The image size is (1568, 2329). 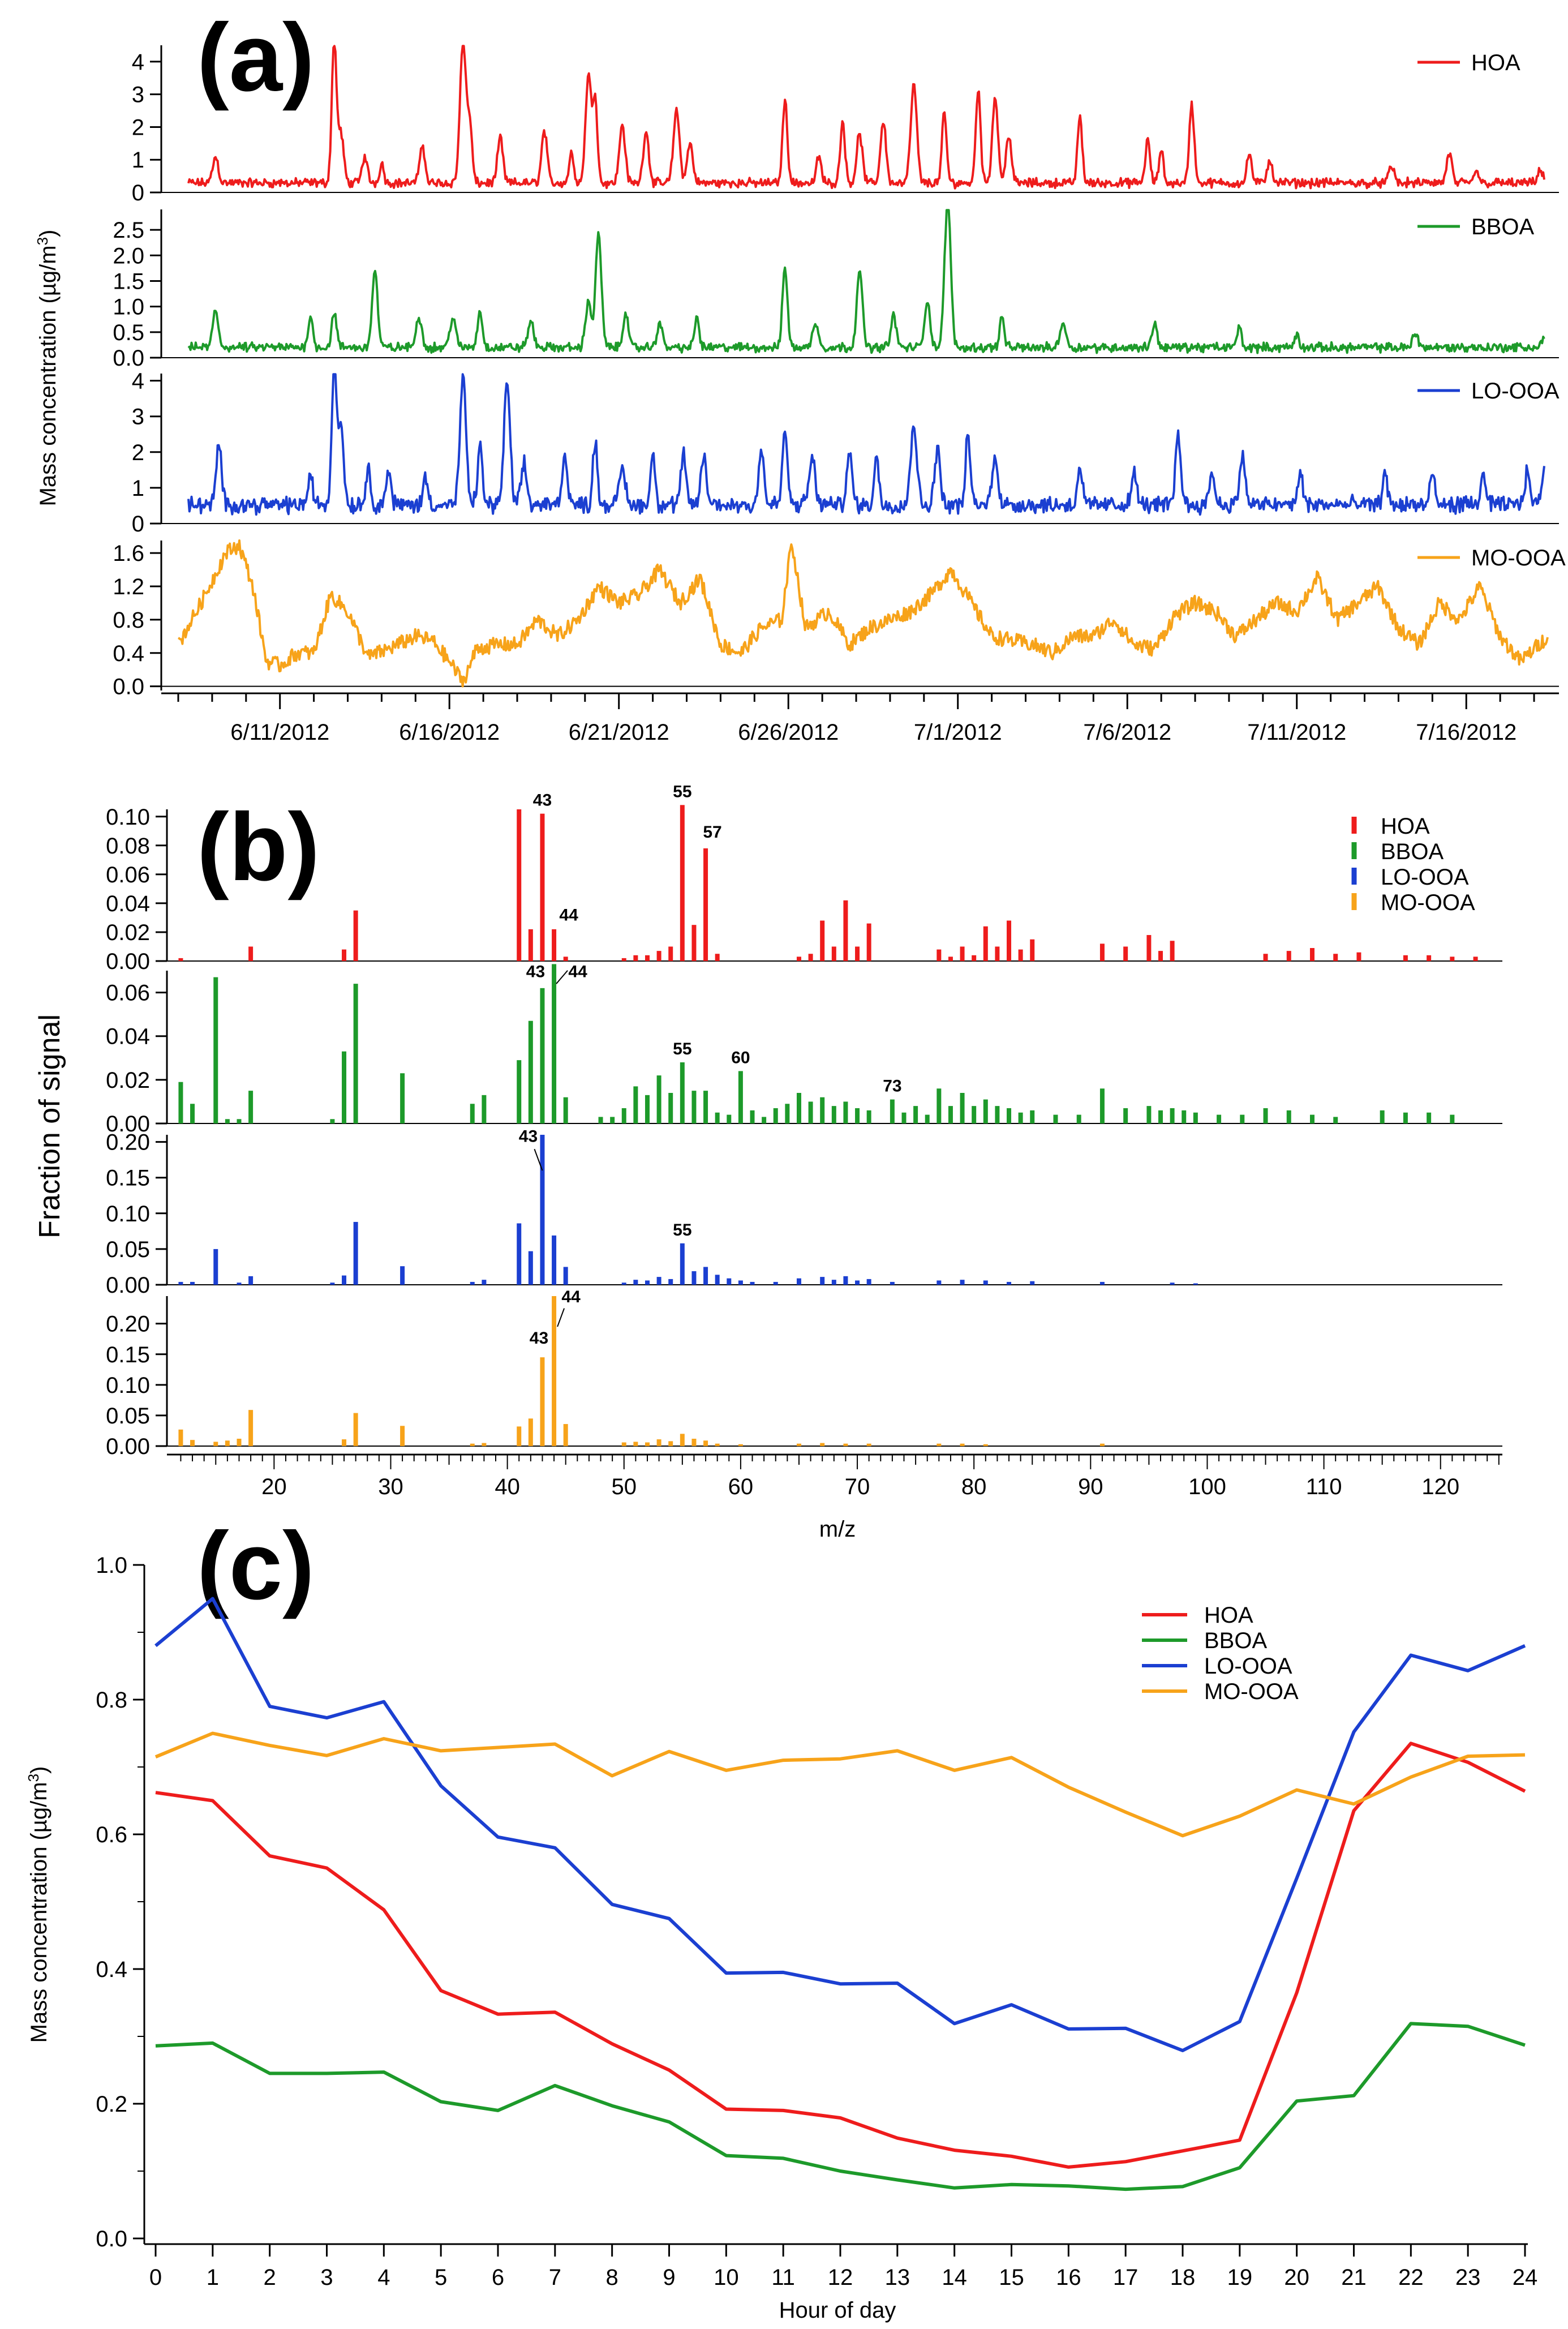 I want to click on panel-b-bar-mo-ooa-mz43, so click(x=542, y=1401).